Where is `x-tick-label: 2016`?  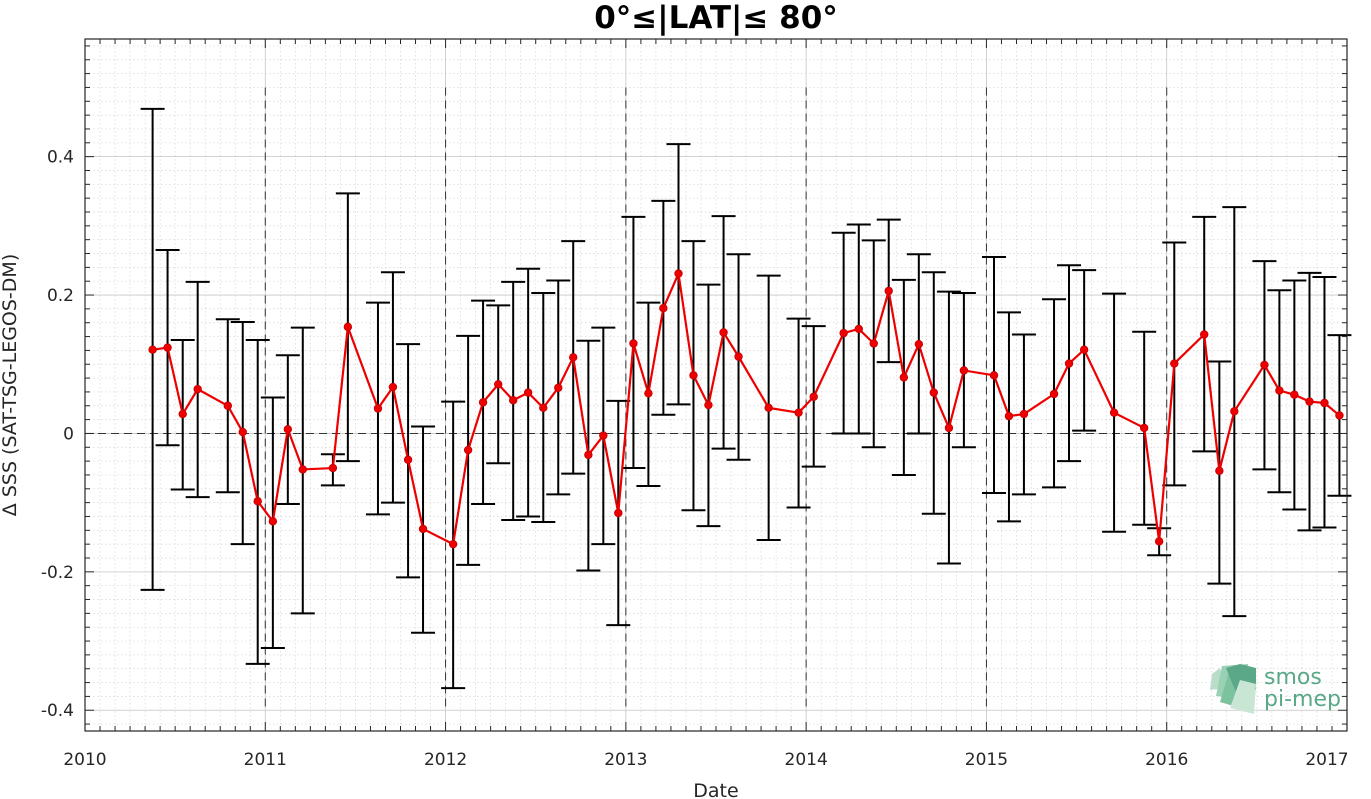 x-tick-label: 2016 is located at coordinates (1166, 760).